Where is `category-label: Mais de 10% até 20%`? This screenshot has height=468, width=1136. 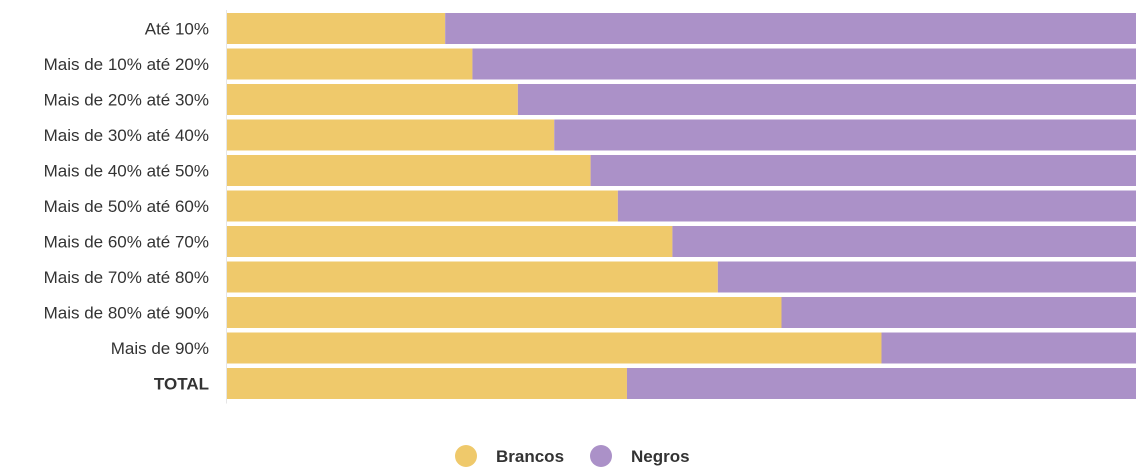 category-label: Mais de 10% até 20% is located at coordinates (126, 64).